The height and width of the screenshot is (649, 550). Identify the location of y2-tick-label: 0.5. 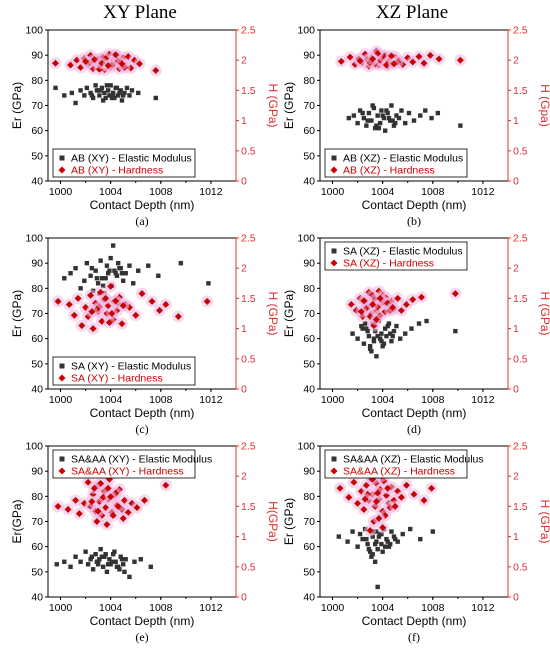
(520, 359).